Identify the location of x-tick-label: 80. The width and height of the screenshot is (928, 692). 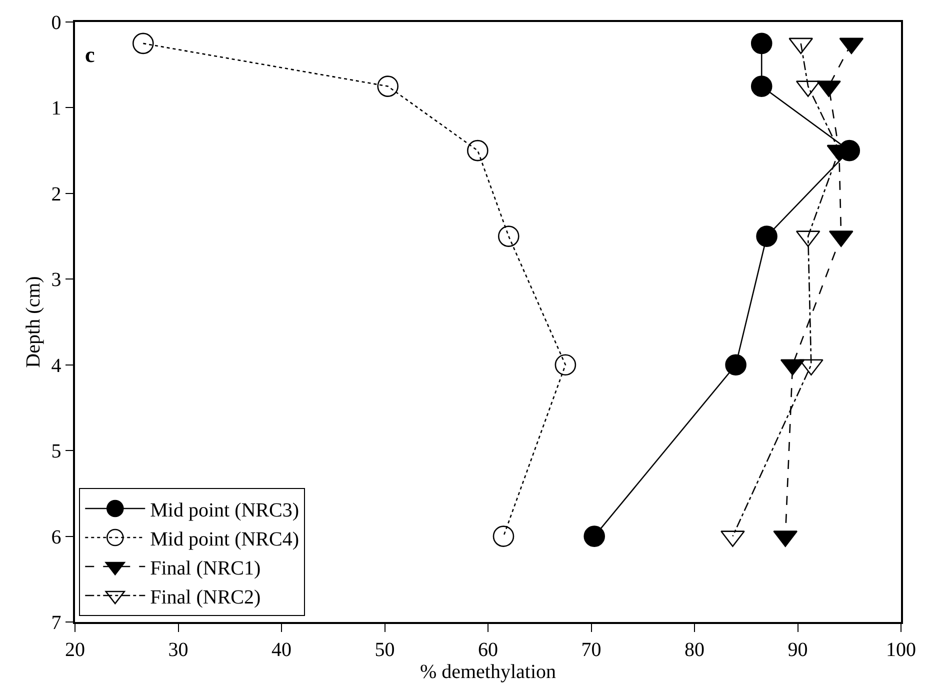
(694, 649).